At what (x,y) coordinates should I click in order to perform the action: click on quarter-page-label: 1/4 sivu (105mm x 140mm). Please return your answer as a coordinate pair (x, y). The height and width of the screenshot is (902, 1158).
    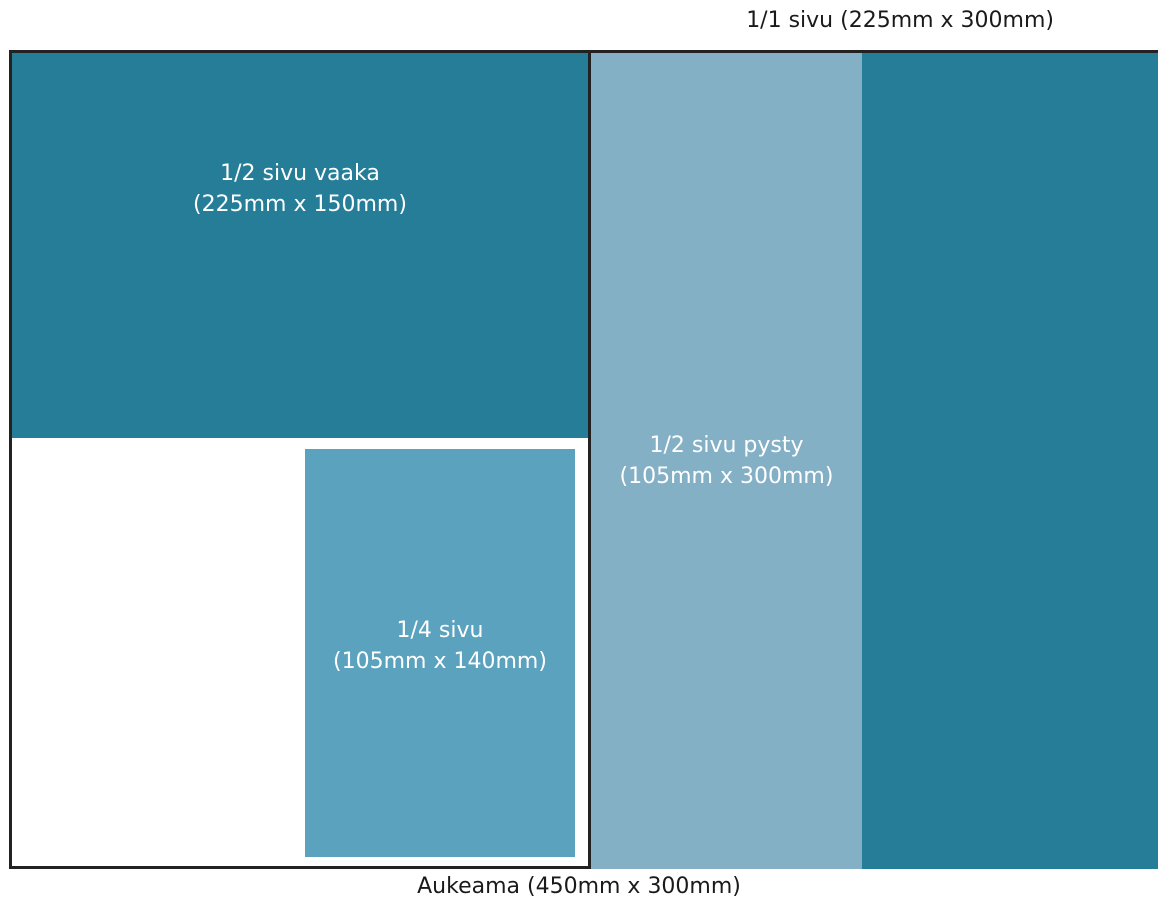
    Looking at the image, I should click on (440, 646).